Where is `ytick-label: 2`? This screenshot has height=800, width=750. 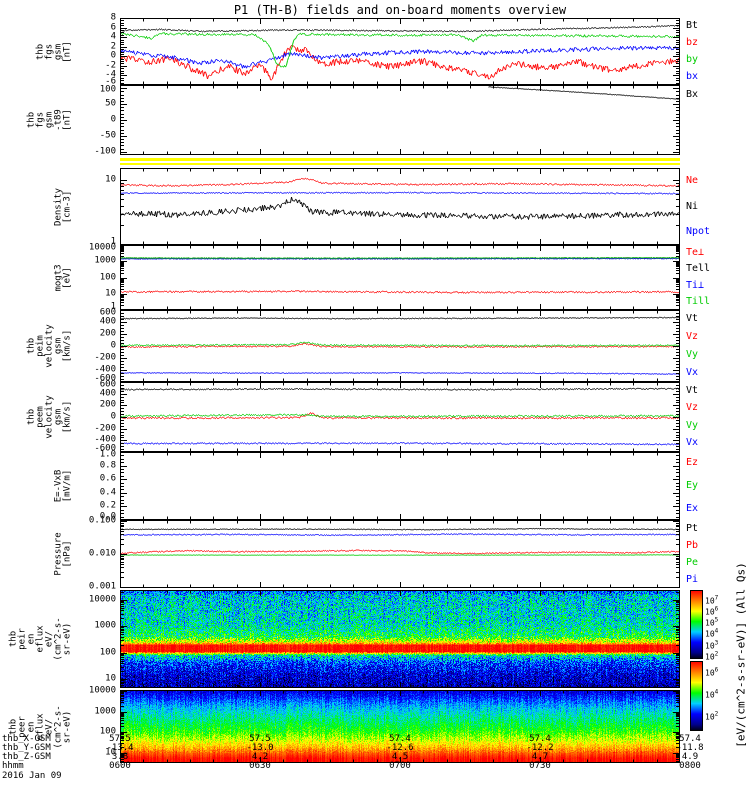 ytick-label: 2 is located at coordinates (113, 46).